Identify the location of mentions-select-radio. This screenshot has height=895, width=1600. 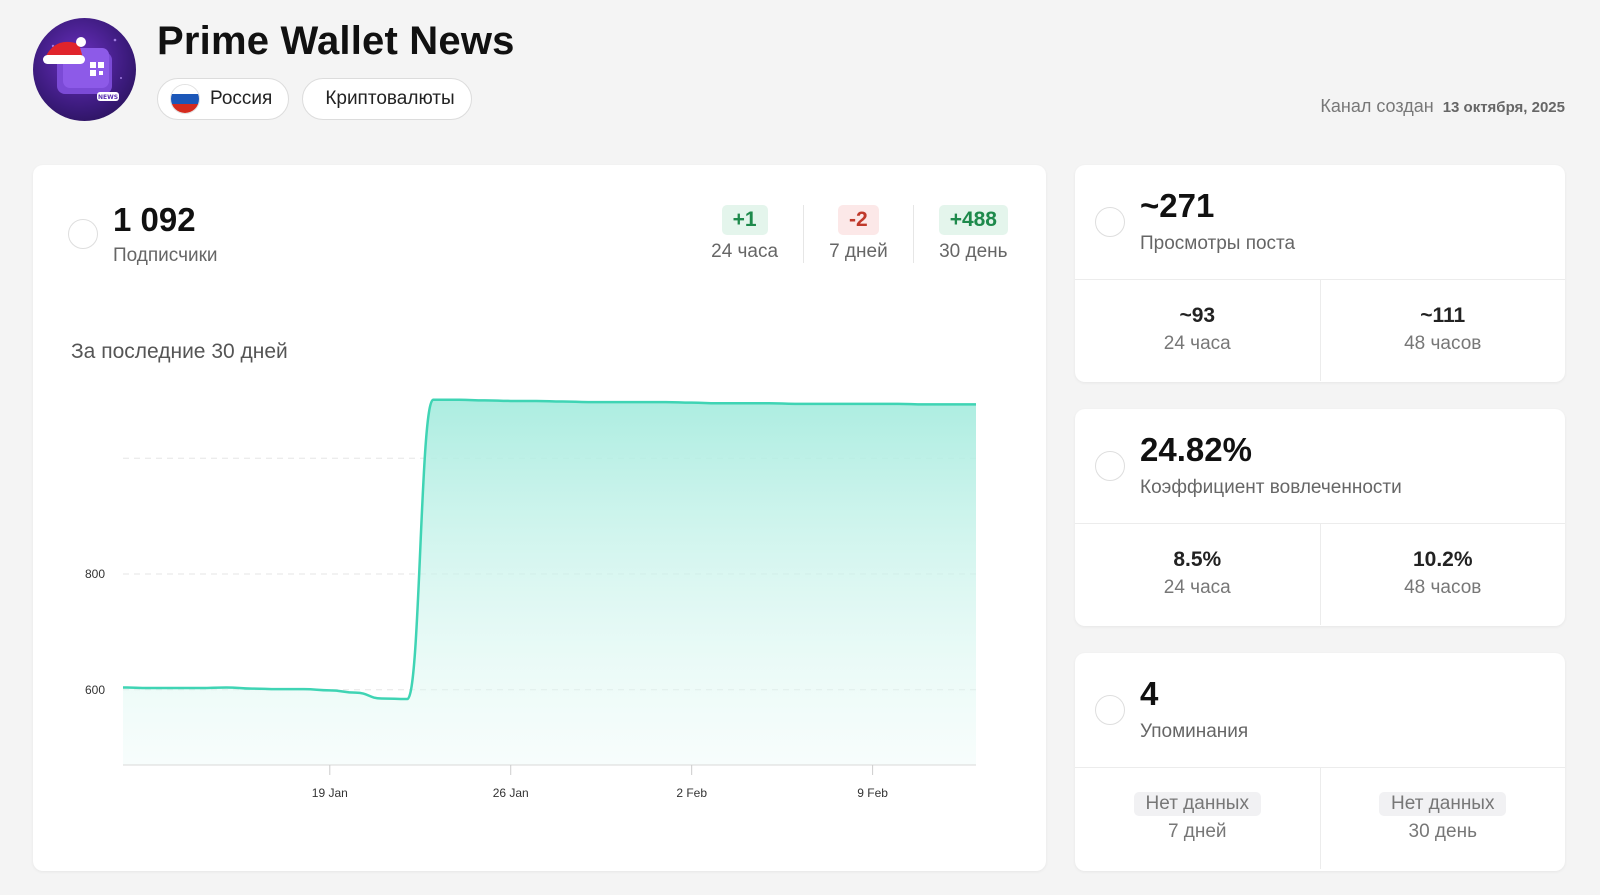
(1110, 710).